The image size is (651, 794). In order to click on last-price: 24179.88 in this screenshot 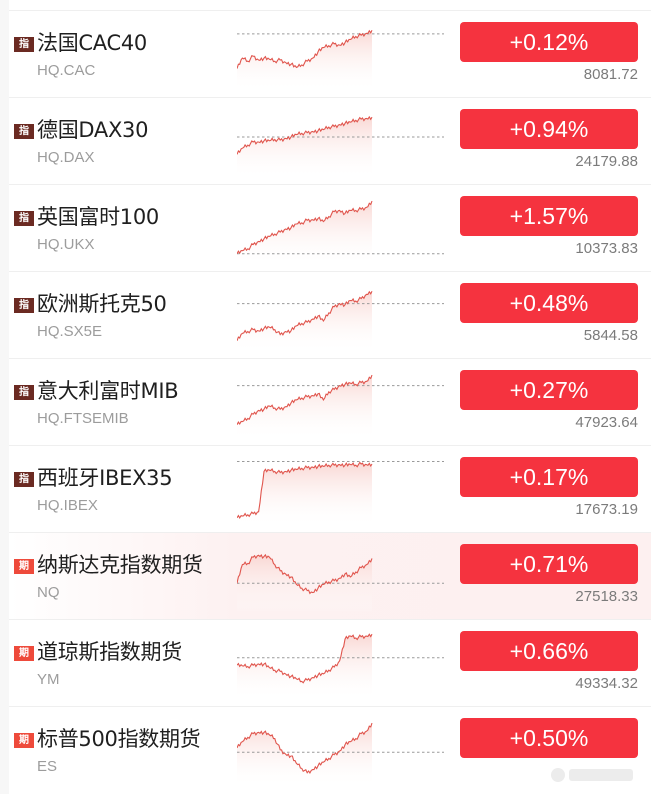, I will do `click(606, 161)`.